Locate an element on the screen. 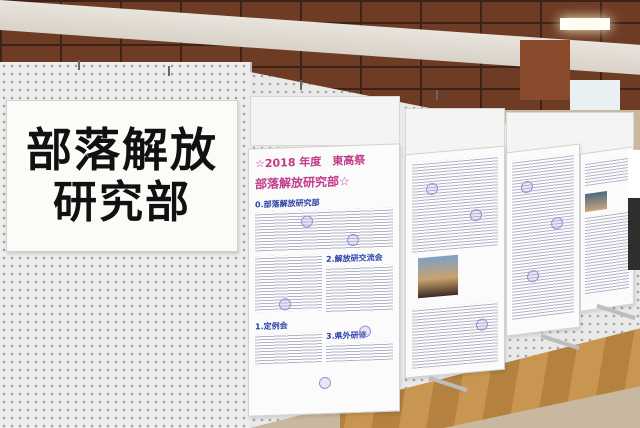  poster-header: ☆2018 年度 東高祭 部落解放研究部☆ is located at coordinates (324, 169).